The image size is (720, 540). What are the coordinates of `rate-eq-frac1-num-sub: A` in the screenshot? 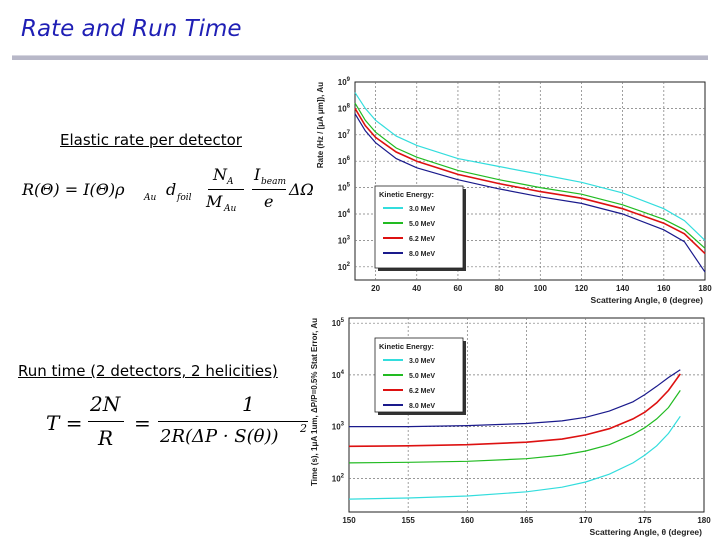 It's located at (230, 182).